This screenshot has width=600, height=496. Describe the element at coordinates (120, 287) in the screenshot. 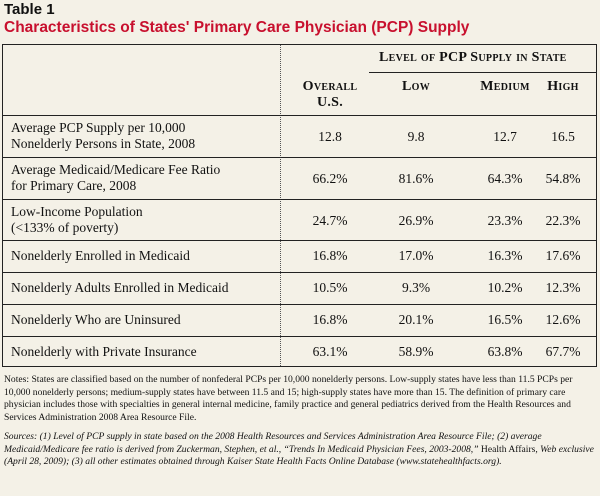

I see `row-label: Nonelderly Adults Enrolled in Medicaid` at that location.